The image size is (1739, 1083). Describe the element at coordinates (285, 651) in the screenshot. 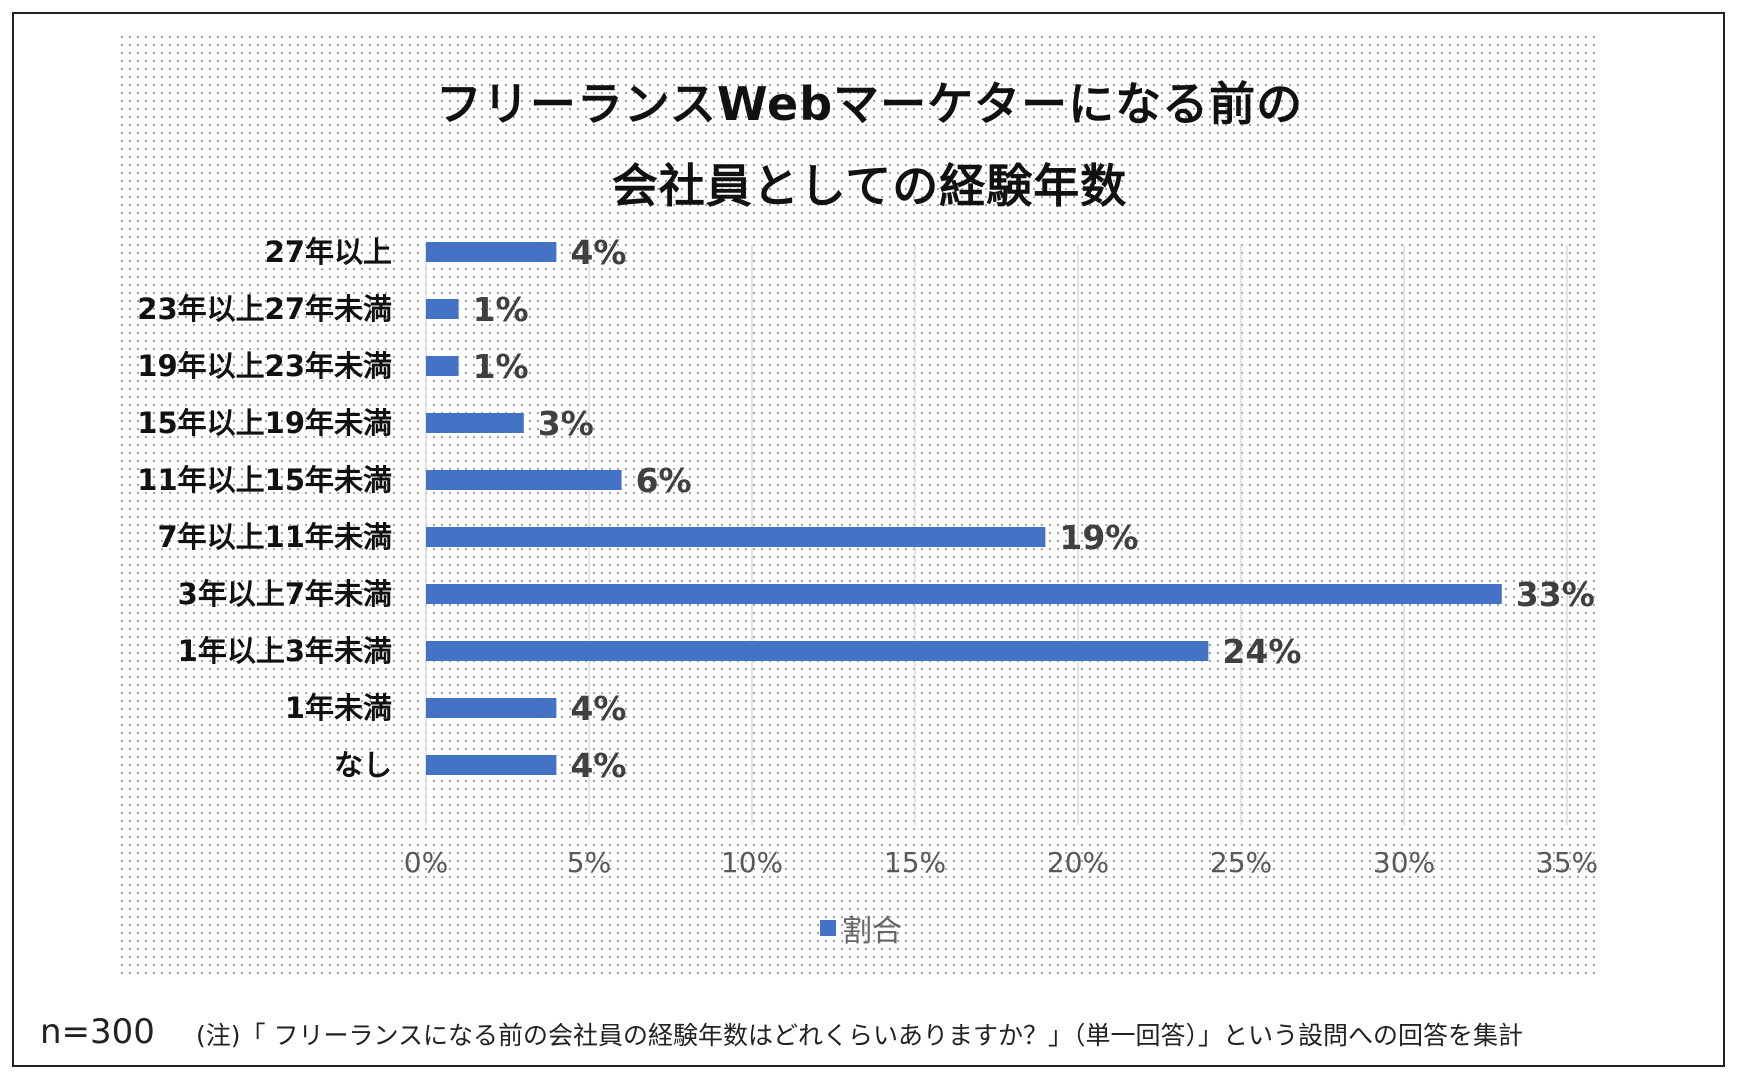

I see `category-label: 1年以上3年未満` at that location.